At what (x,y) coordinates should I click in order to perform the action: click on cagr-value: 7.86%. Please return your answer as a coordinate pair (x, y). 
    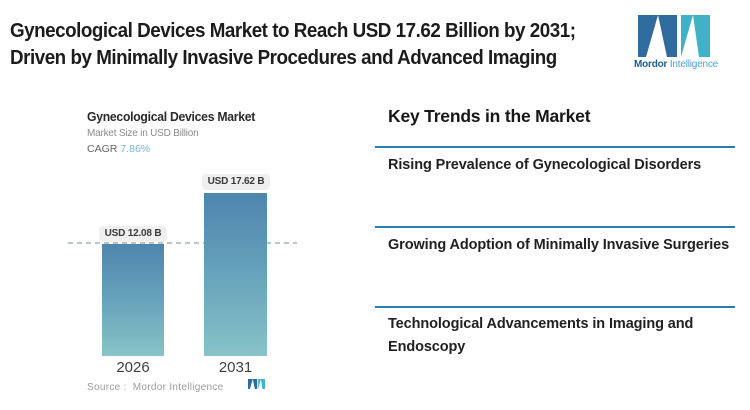
    Looking at the image, I should click on (135, 149).